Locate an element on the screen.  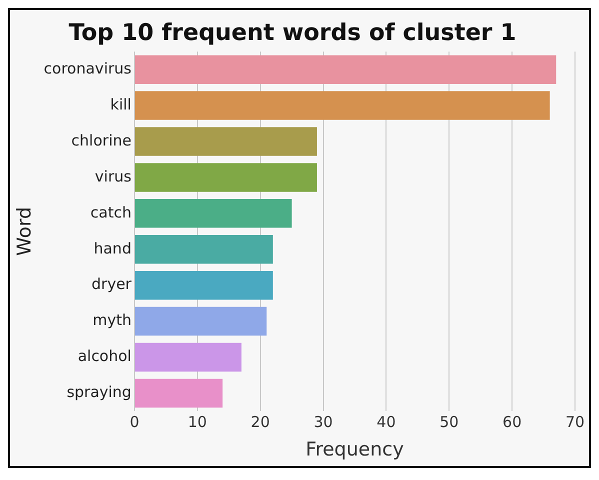
y-tick-label: hand is located at coordinates (113, 248).